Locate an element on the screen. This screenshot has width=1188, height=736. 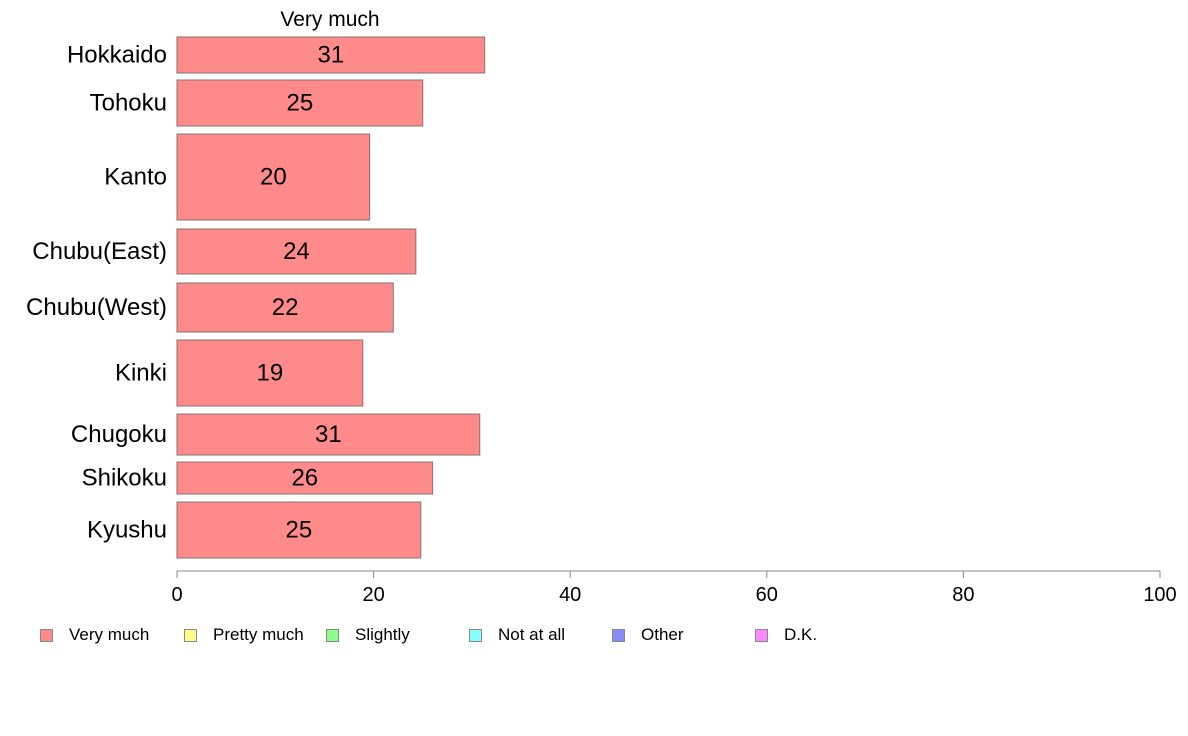
bar-tohoku is located at coordinates (300, 103).